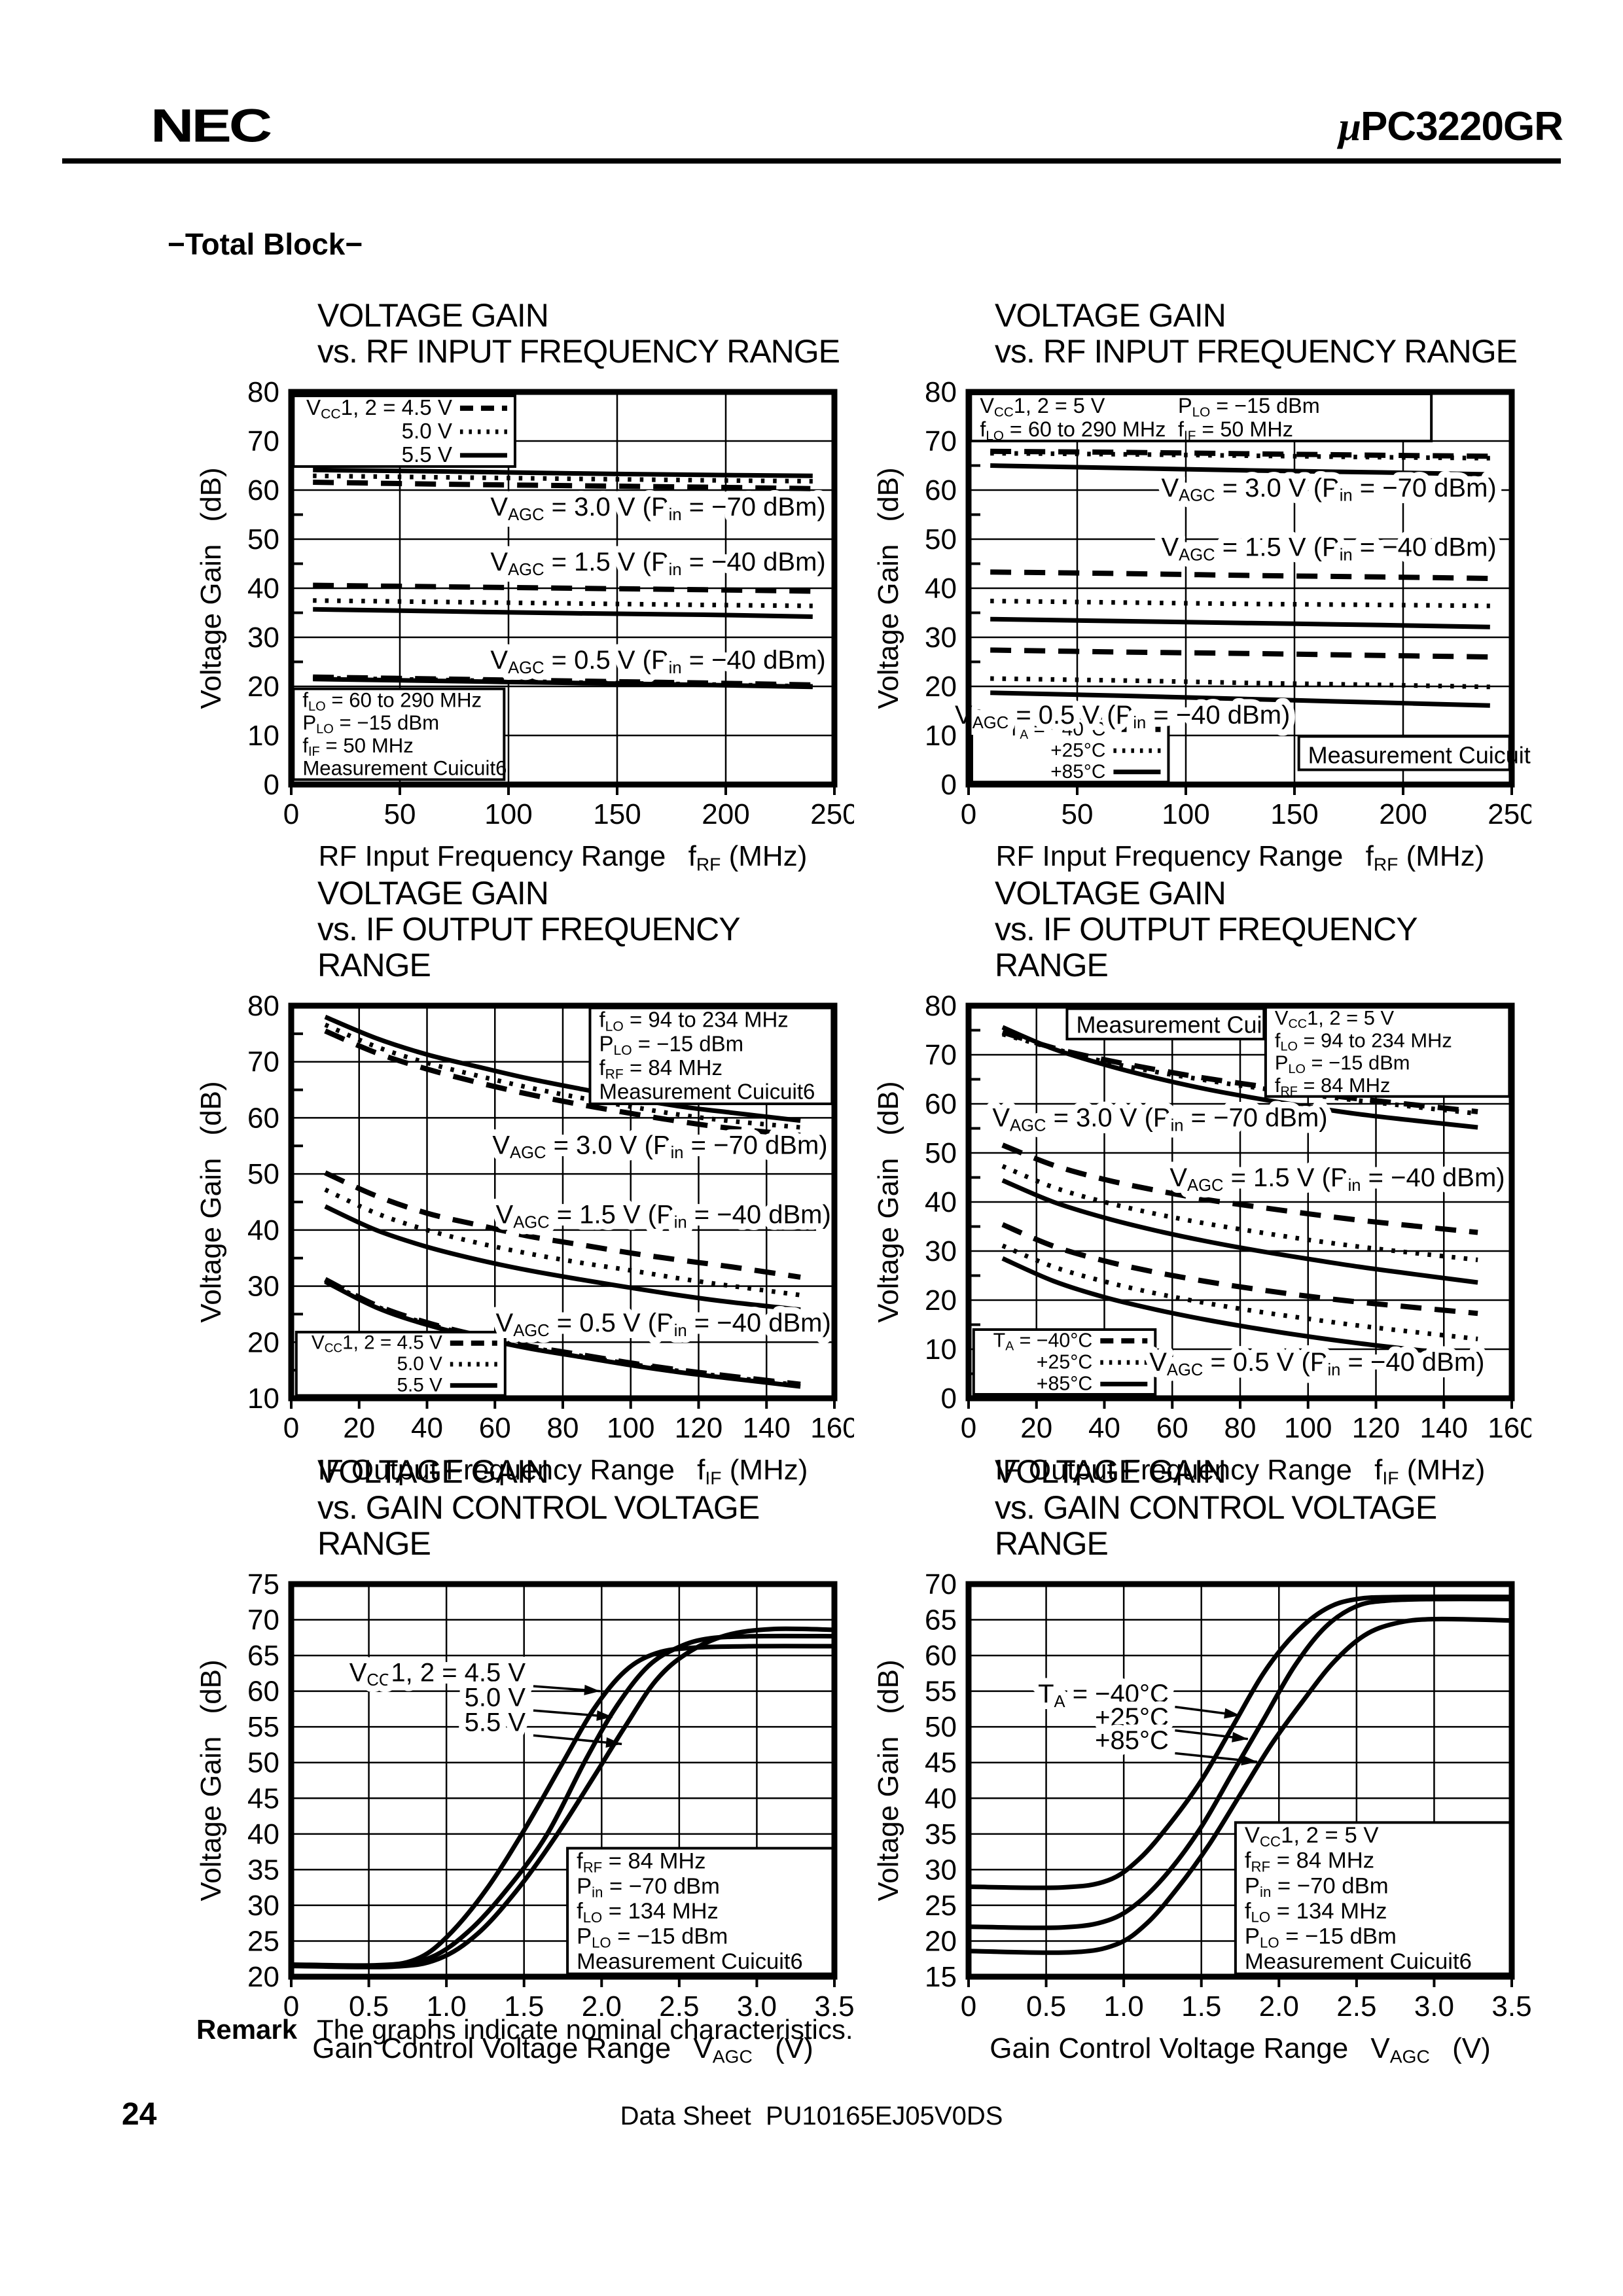 The image size is (1623, 2296). What do you see at coordinates (657, 509) in the screenshot?
I see `chart-annotation: VAGC = 3.0 V (Pin = −70 dBm)` at bounding box center [657, 509].